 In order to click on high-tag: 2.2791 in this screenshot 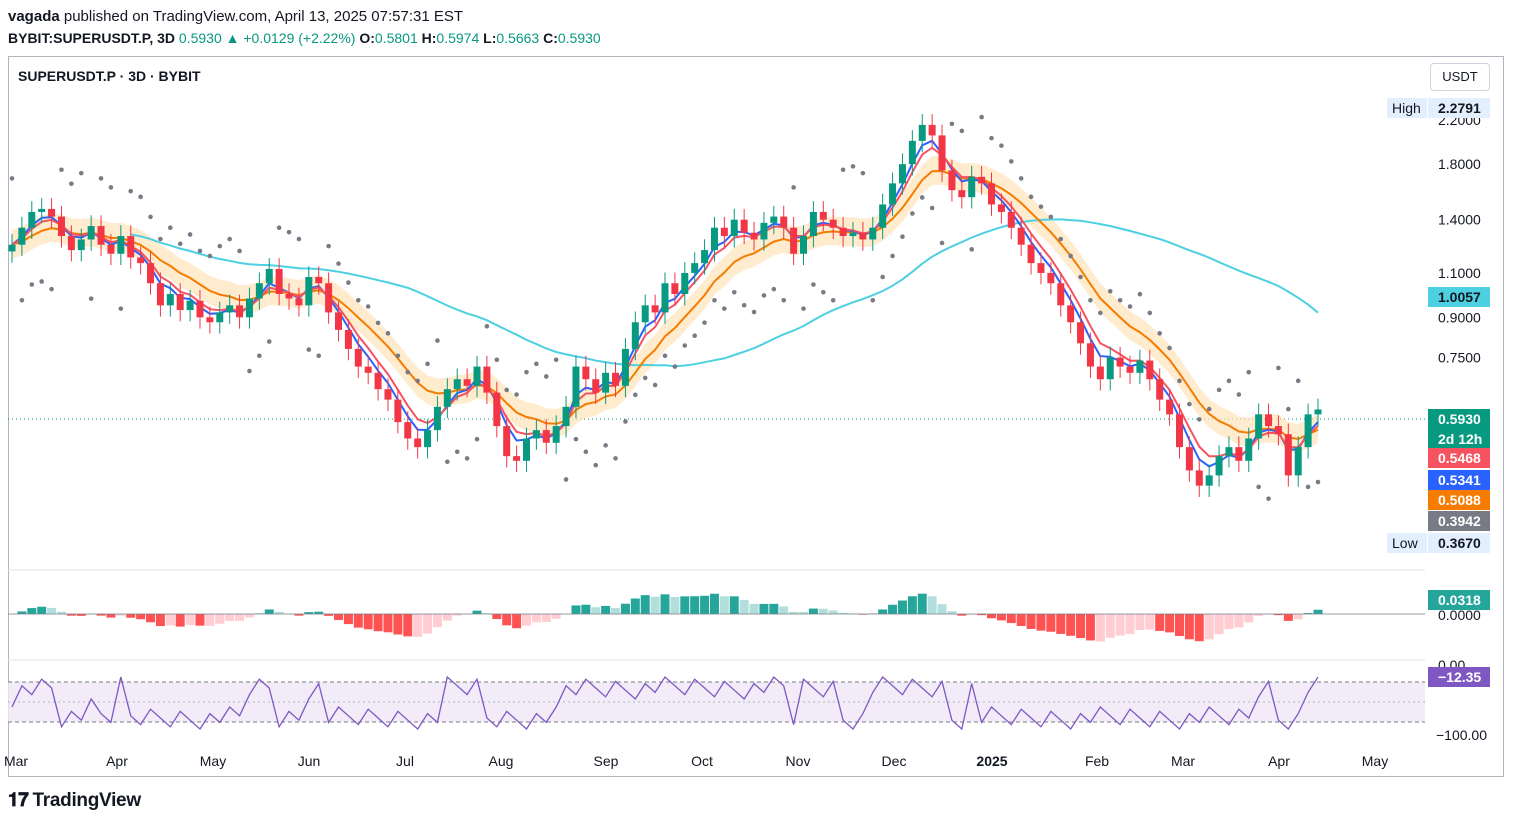, I will do `click(1459, 108)`.